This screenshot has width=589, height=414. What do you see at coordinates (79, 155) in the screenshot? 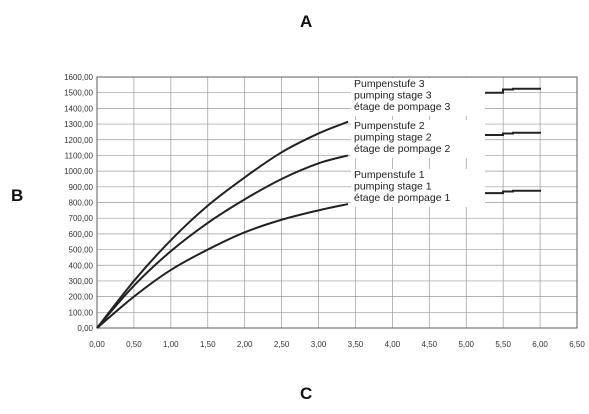
I see `y-tick-label: 1100,00` at bounding box center [79, 155].